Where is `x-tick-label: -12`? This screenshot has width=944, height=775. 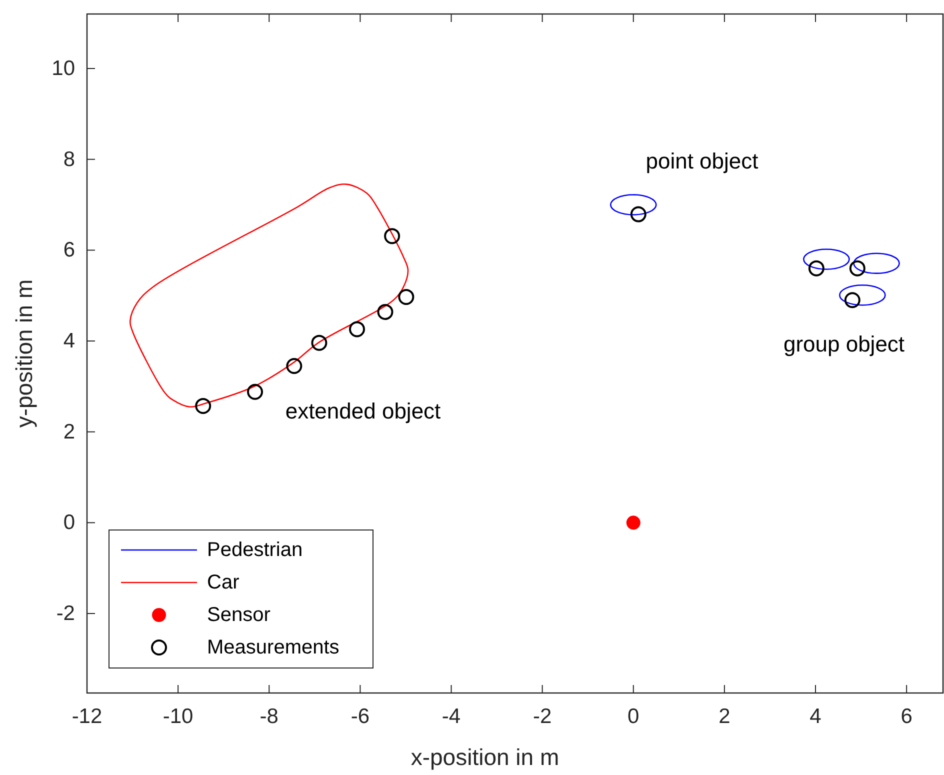
x-tick-label: -12 is located at coordinates (87, 716).